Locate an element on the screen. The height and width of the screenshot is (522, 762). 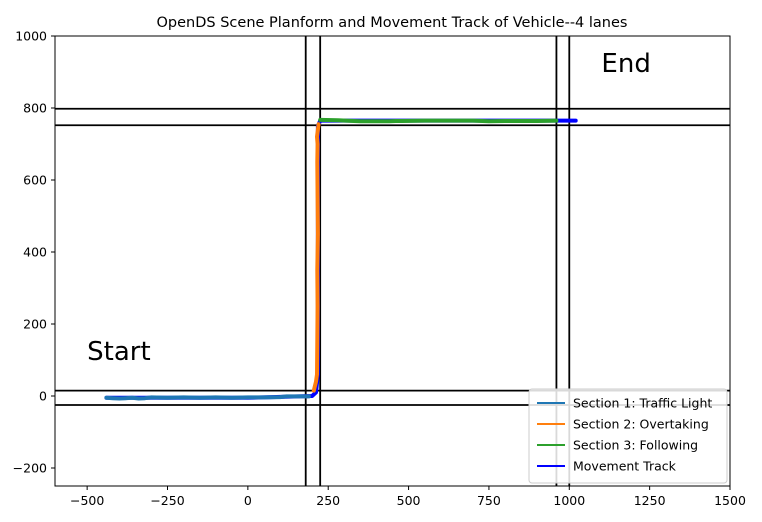
x-tick-label: 500 is located at coordinates (409, 500).